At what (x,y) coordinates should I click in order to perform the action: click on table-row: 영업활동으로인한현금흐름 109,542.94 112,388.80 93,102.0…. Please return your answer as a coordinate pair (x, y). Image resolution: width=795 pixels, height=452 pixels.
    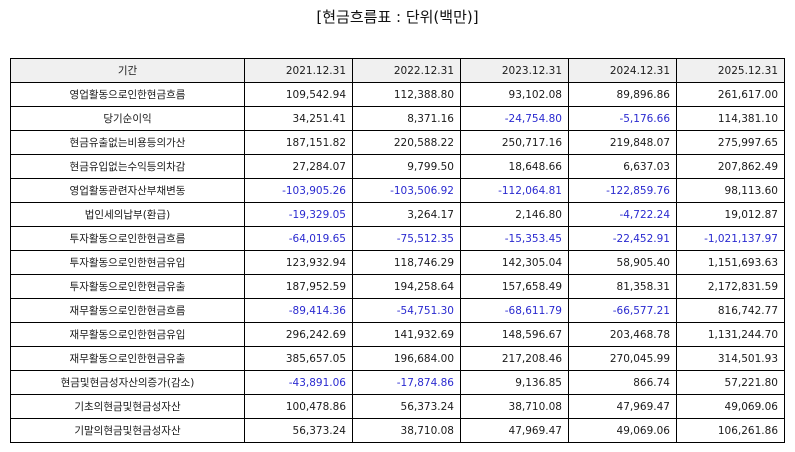
    Looking at the image, I should click on (397, 94).